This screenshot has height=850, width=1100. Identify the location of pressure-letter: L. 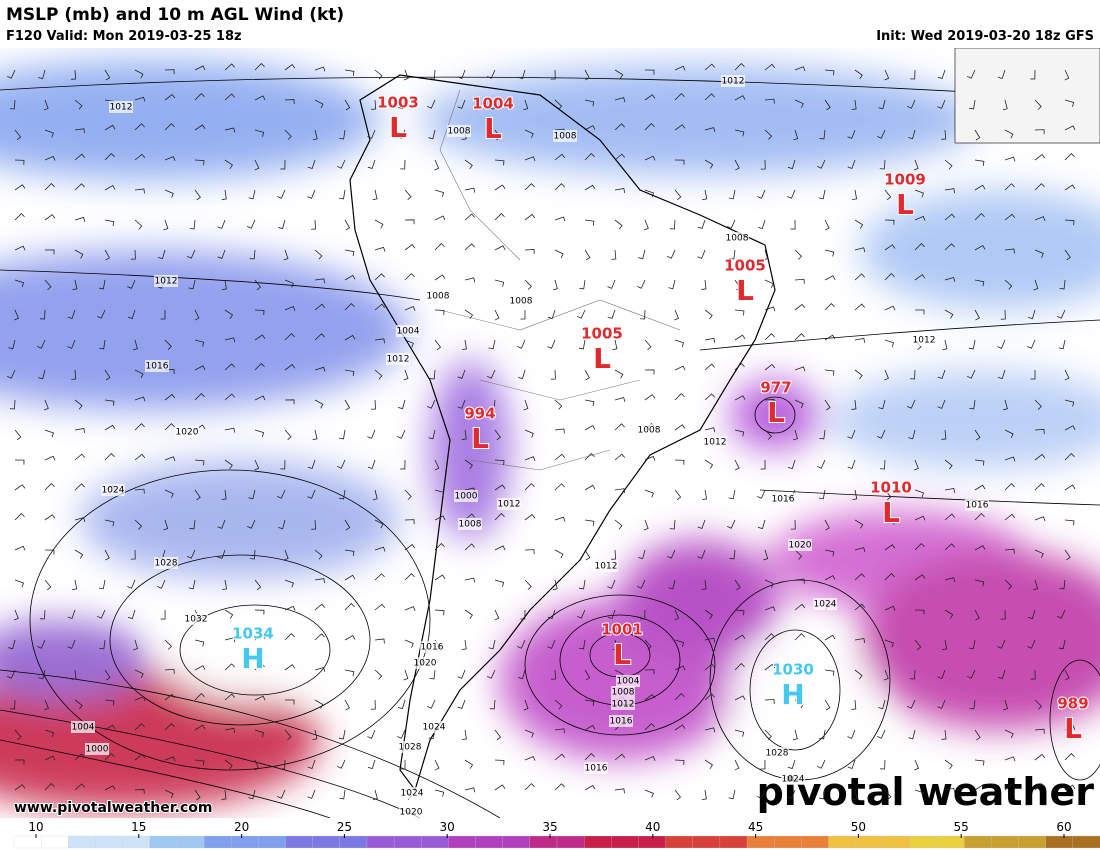
(905, 204).